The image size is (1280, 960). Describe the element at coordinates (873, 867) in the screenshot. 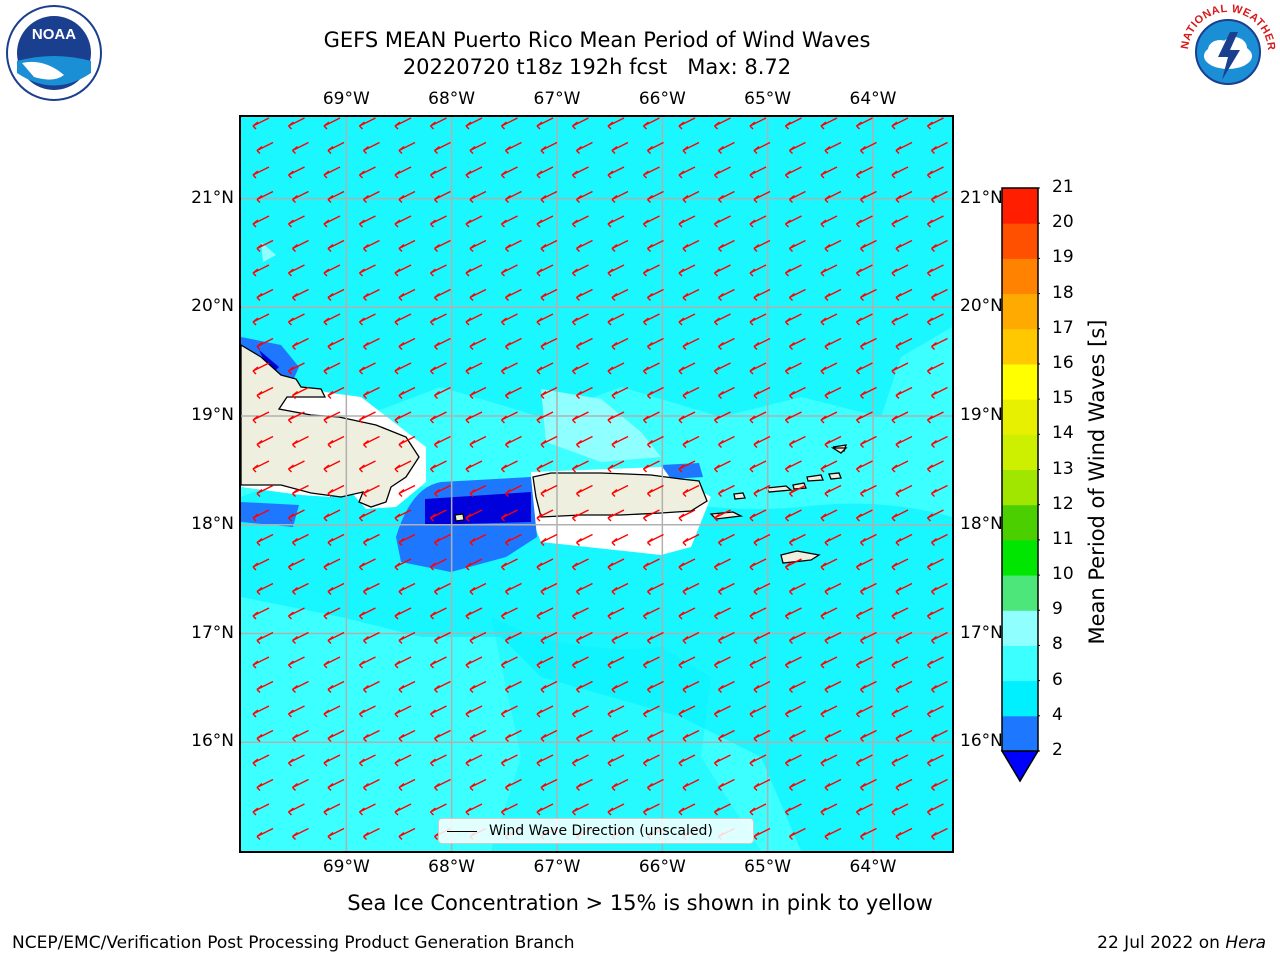

I see `lon-label: 64°W` at that location.